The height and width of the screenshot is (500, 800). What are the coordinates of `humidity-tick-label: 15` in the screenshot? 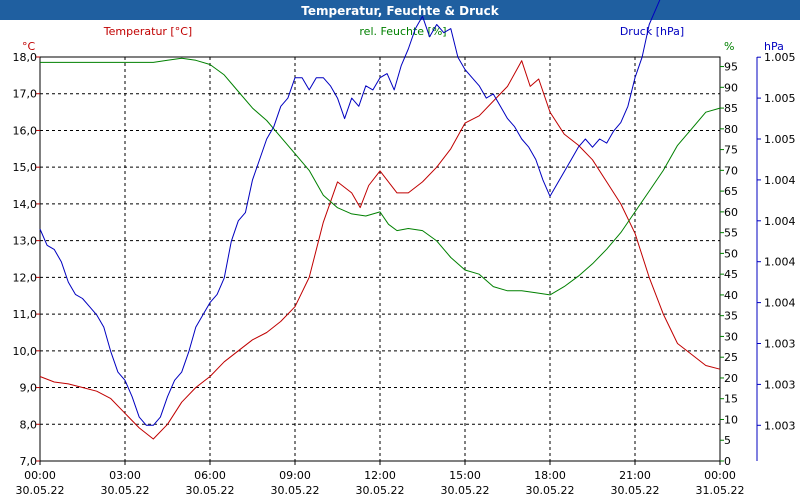 It's located at (731, 399).